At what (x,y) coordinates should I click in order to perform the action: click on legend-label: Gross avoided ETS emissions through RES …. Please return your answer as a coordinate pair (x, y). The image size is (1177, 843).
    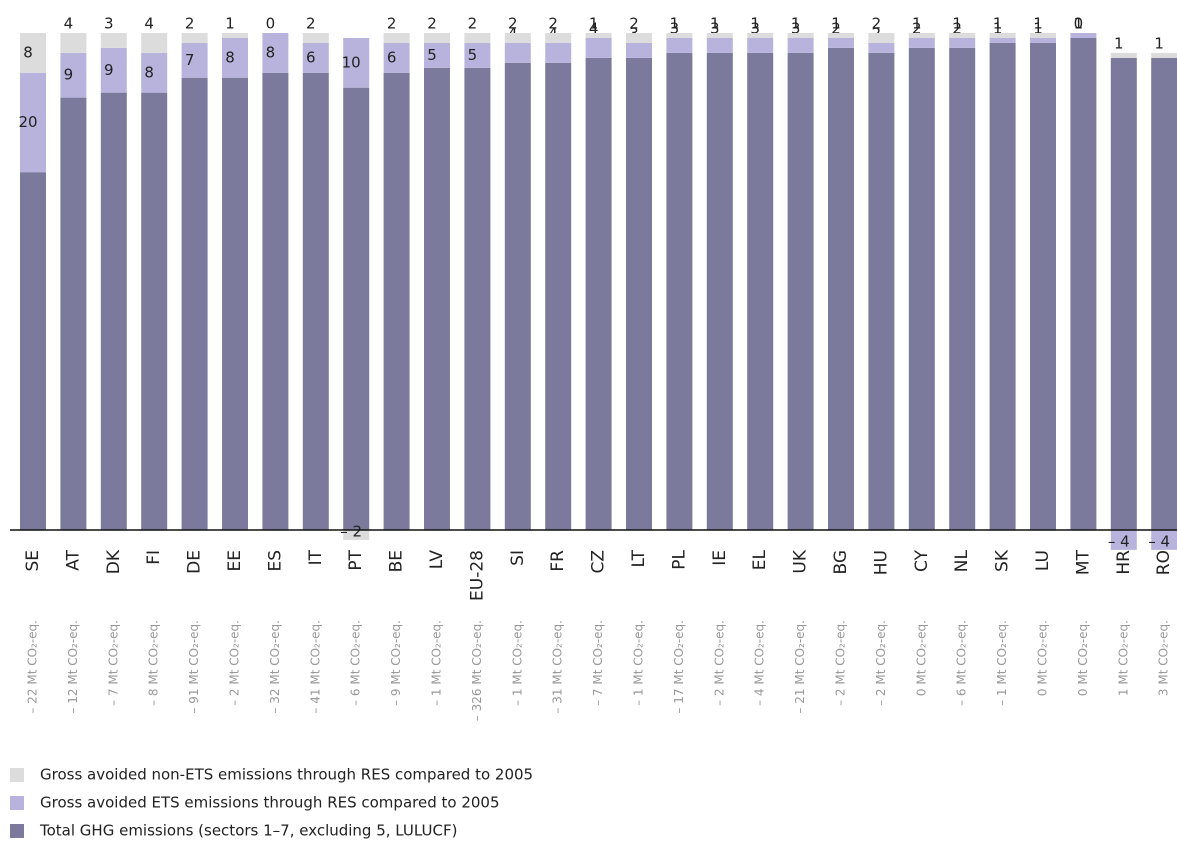
    Looking at the image, I should click on (270, 803).